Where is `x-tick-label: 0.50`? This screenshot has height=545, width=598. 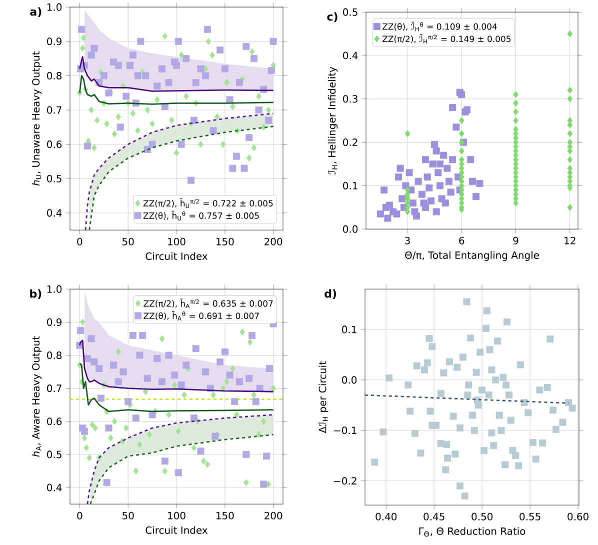 x-tick-label: 0.50 is located at coordinates (482, 516).